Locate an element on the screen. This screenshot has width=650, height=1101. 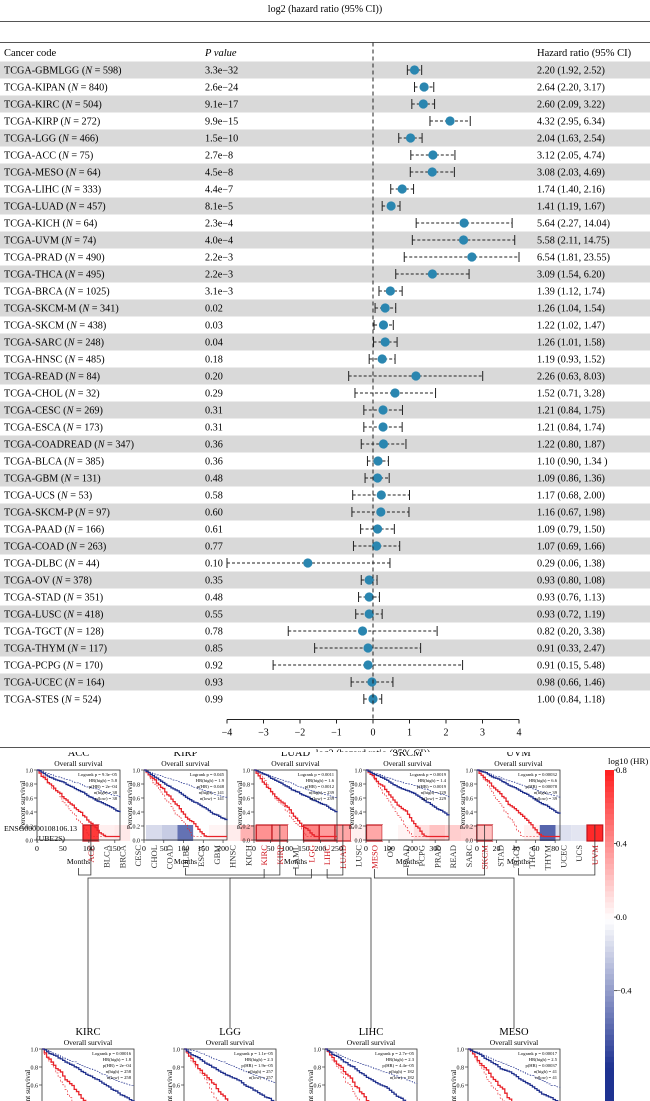
top-axis-label: log2 (hazard ratio (95% CI)) is located at coordinates (325, 9).